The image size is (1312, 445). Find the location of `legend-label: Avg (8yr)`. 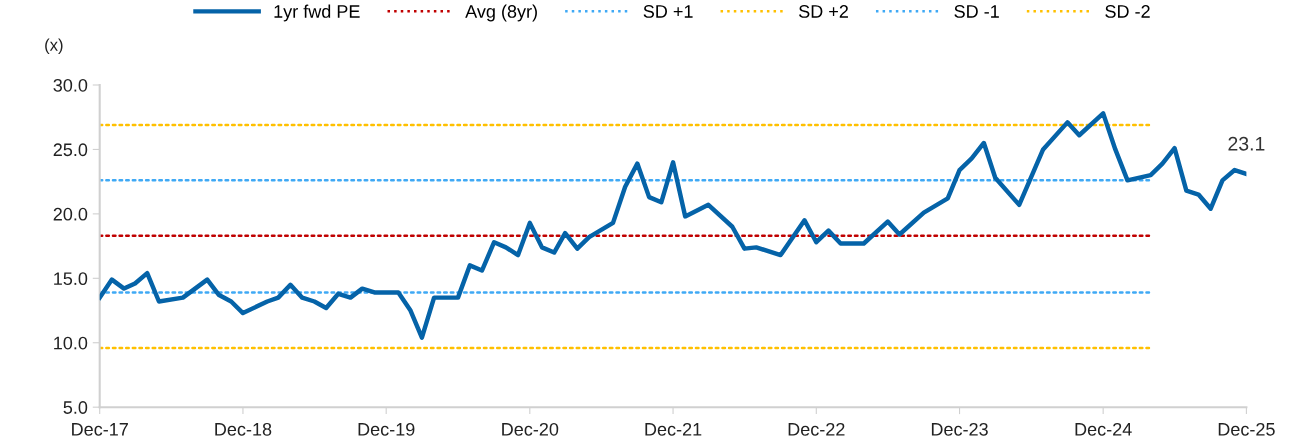

legend-label: Avg (8yr) is located at coordinates (501, 13).